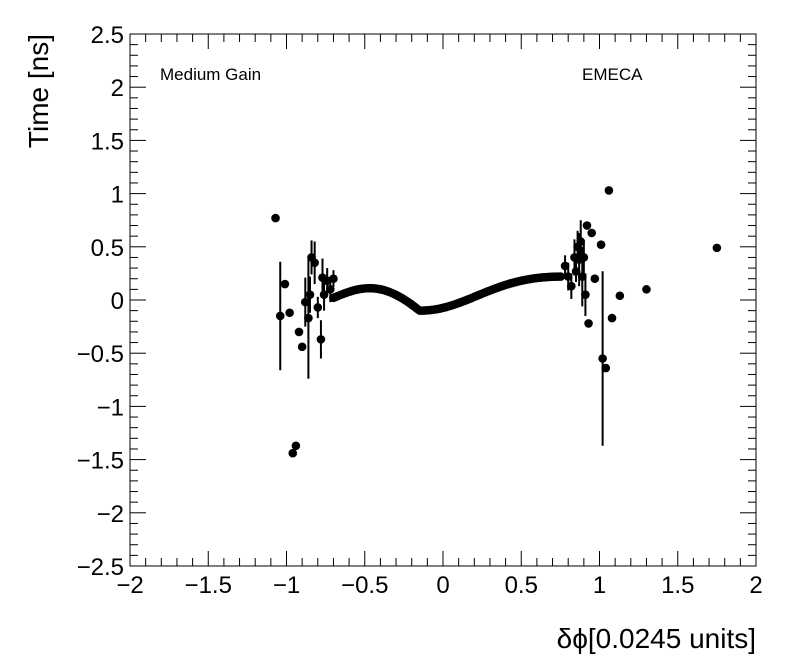 The image size is (796, 672). What do you see at coordinates (107, 248) in the screenshot?
I see `y-tick-label: 0.5` at bounding box center [107, 248].